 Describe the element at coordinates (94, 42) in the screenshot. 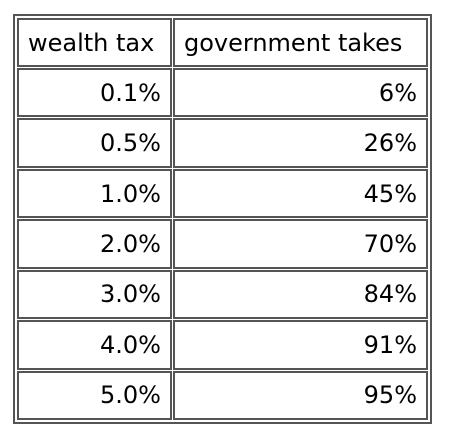

I see `header-wealth-tax: wealth tax` at that location.